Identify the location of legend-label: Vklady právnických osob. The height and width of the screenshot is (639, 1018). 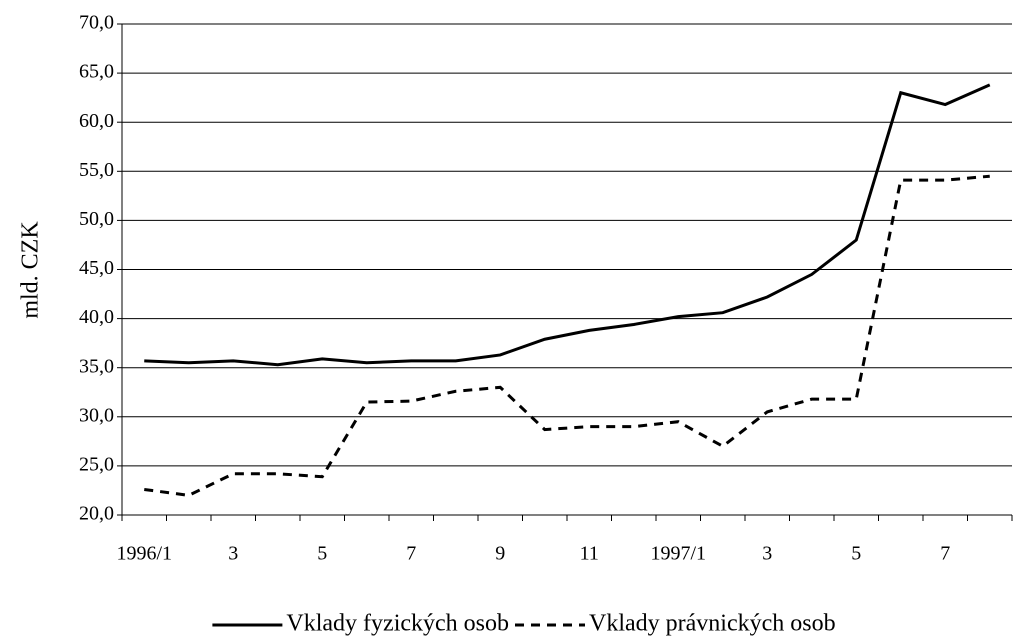
(712, 624).